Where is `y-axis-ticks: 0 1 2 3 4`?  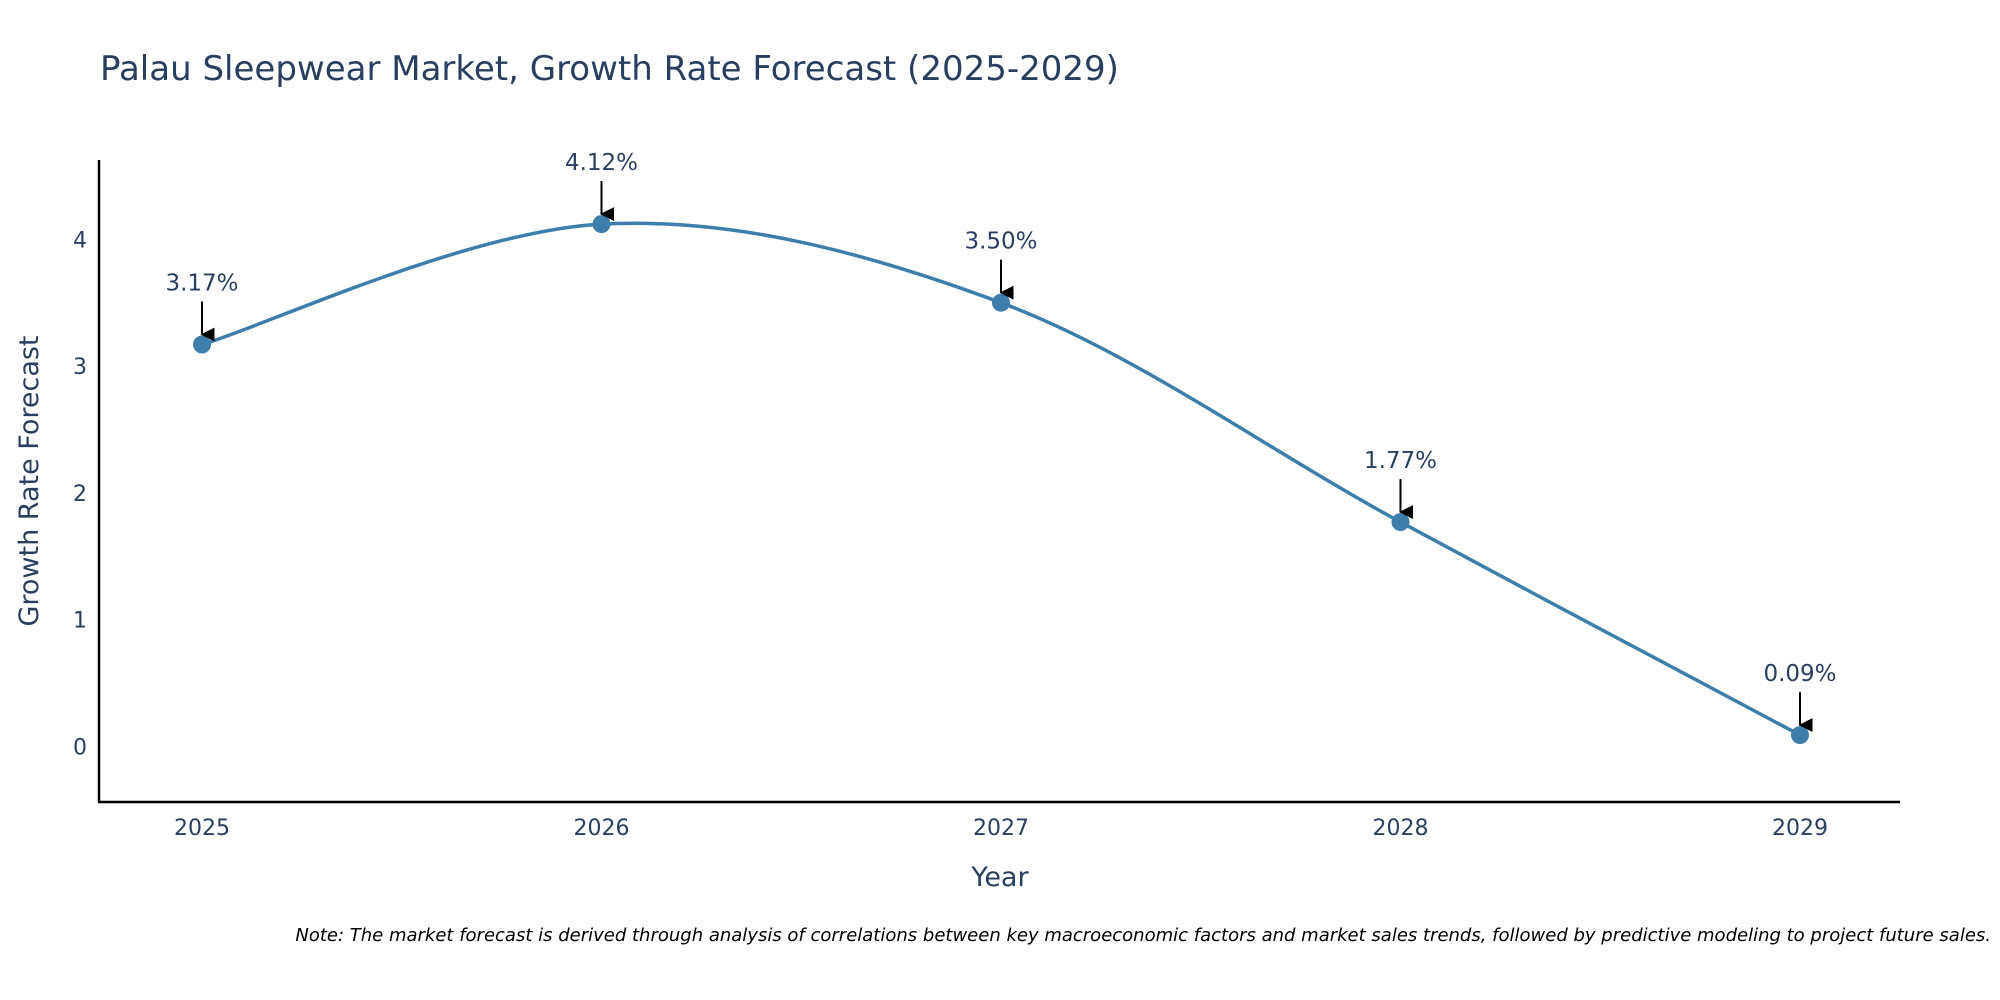
y-axis-ticks: 0 1 2 3 4 is located at coordinates (80, 494).